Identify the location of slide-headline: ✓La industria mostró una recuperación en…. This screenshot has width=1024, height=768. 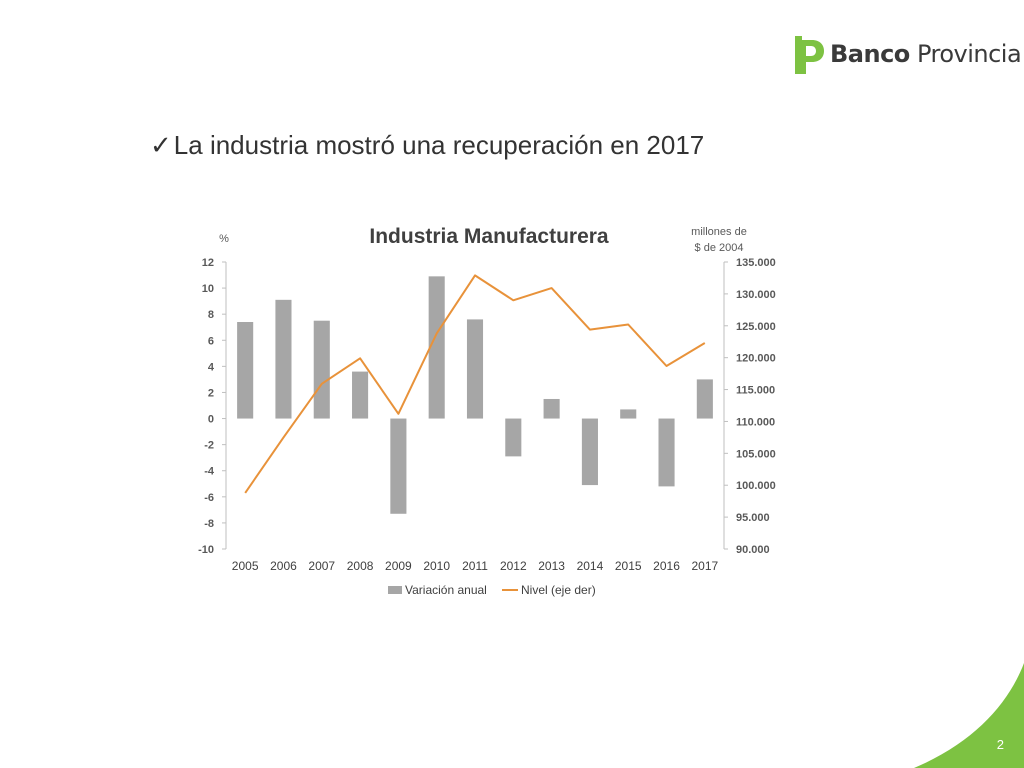
(427, 145).